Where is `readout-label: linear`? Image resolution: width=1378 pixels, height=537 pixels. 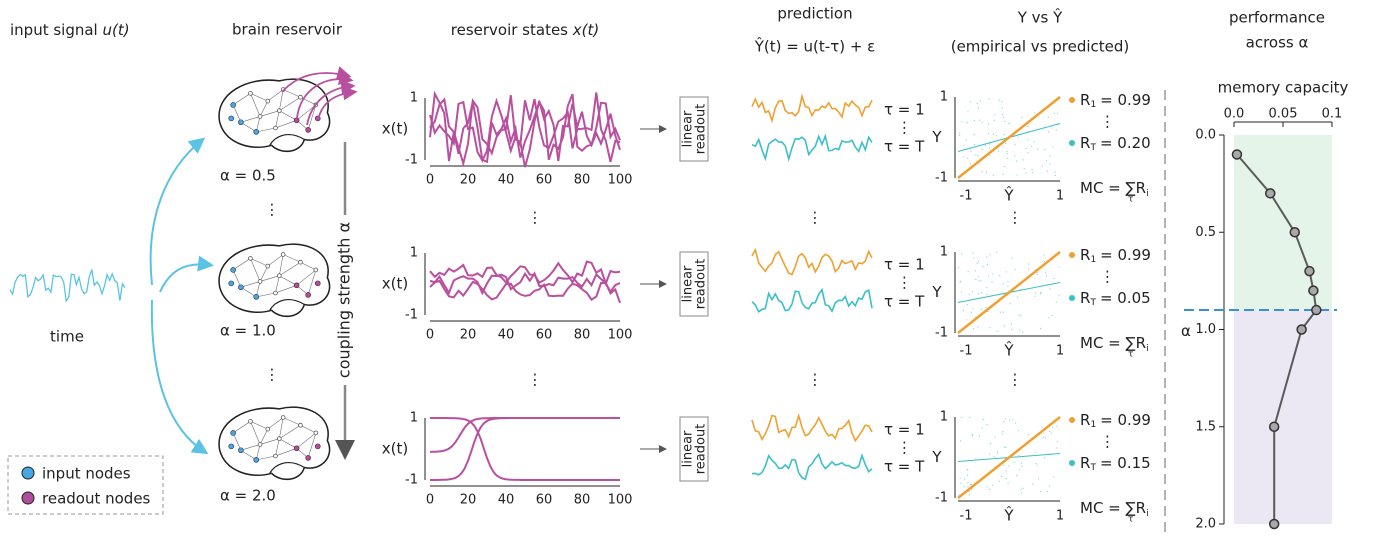
readout-label: linear is located at coordinates (688, 283).